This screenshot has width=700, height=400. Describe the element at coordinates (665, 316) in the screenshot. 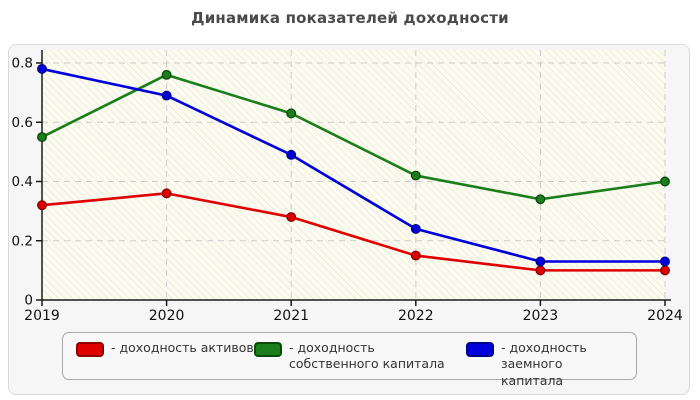

I see `x-tick-label: 2024` at that location.